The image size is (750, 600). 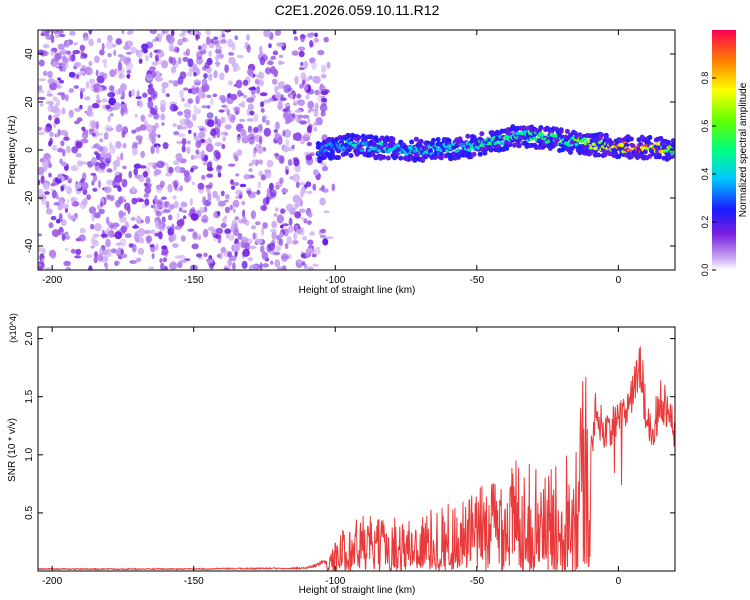 I want to click on heatmap-xtick-label: -50, so click(x=477, y=280).